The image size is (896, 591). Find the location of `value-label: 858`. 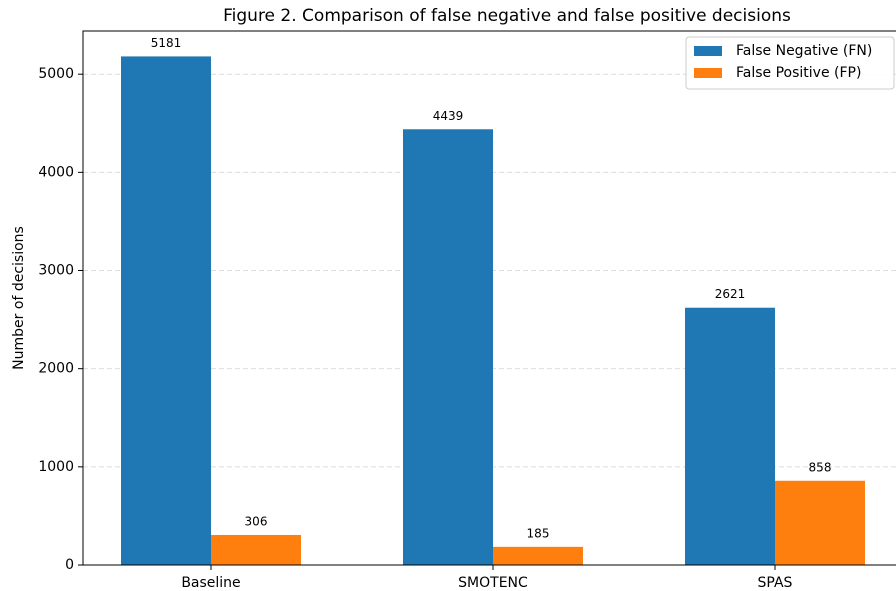

value-label: 858 is located at coordinates (820, 467).